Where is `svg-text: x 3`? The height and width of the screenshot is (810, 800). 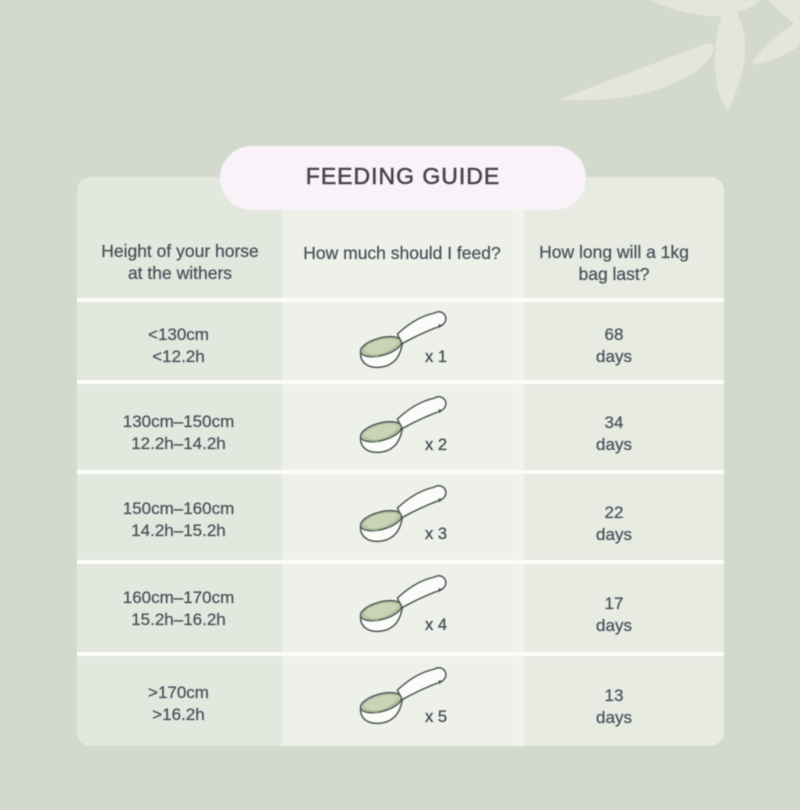
svg-text: x 3 is located at coordinates (436, 534).